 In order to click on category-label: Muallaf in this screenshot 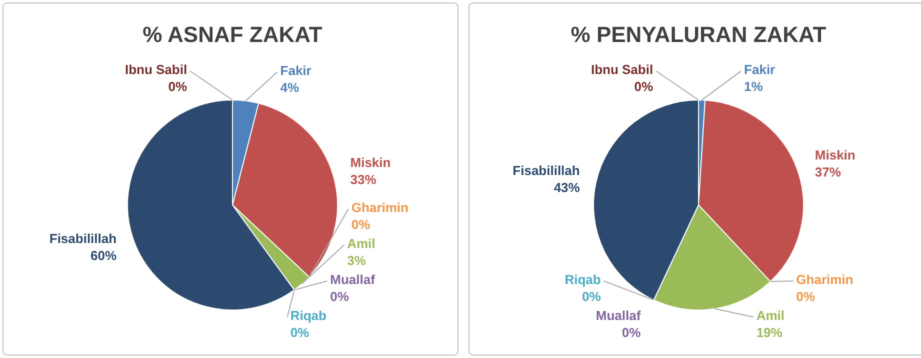, I will do `click(618, 315)`.